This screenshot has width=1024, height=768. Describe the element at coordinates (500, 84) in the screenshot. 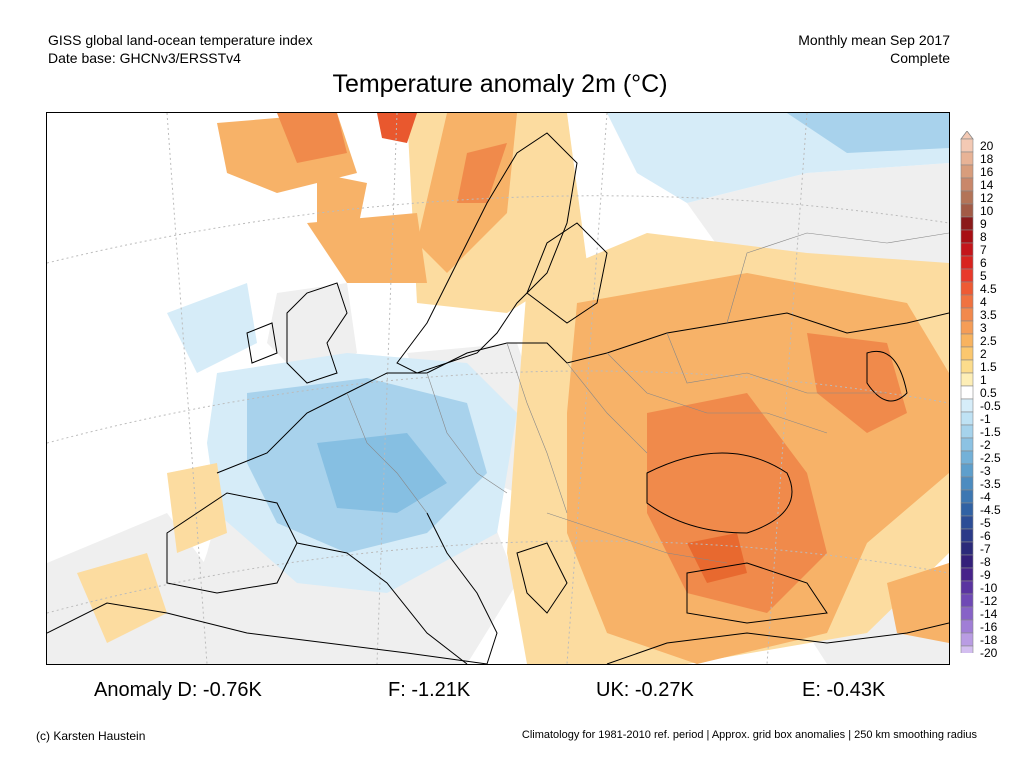

I see `map-title: Temperature anomaly 2m (°C)` at that location.